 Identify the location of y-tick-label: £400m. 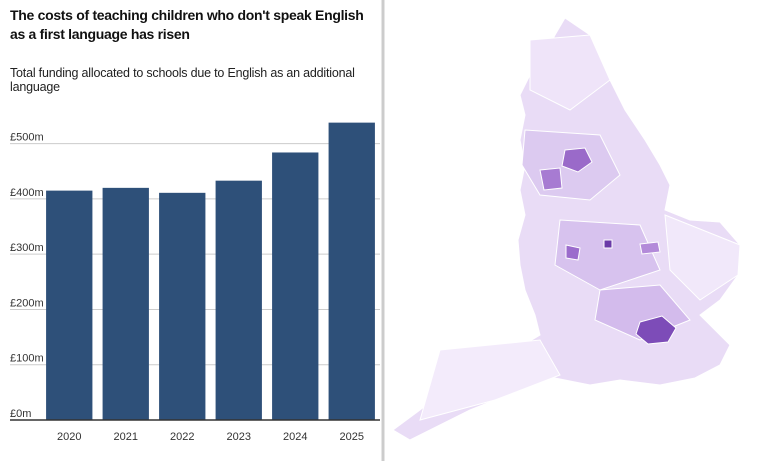
(27, 193).